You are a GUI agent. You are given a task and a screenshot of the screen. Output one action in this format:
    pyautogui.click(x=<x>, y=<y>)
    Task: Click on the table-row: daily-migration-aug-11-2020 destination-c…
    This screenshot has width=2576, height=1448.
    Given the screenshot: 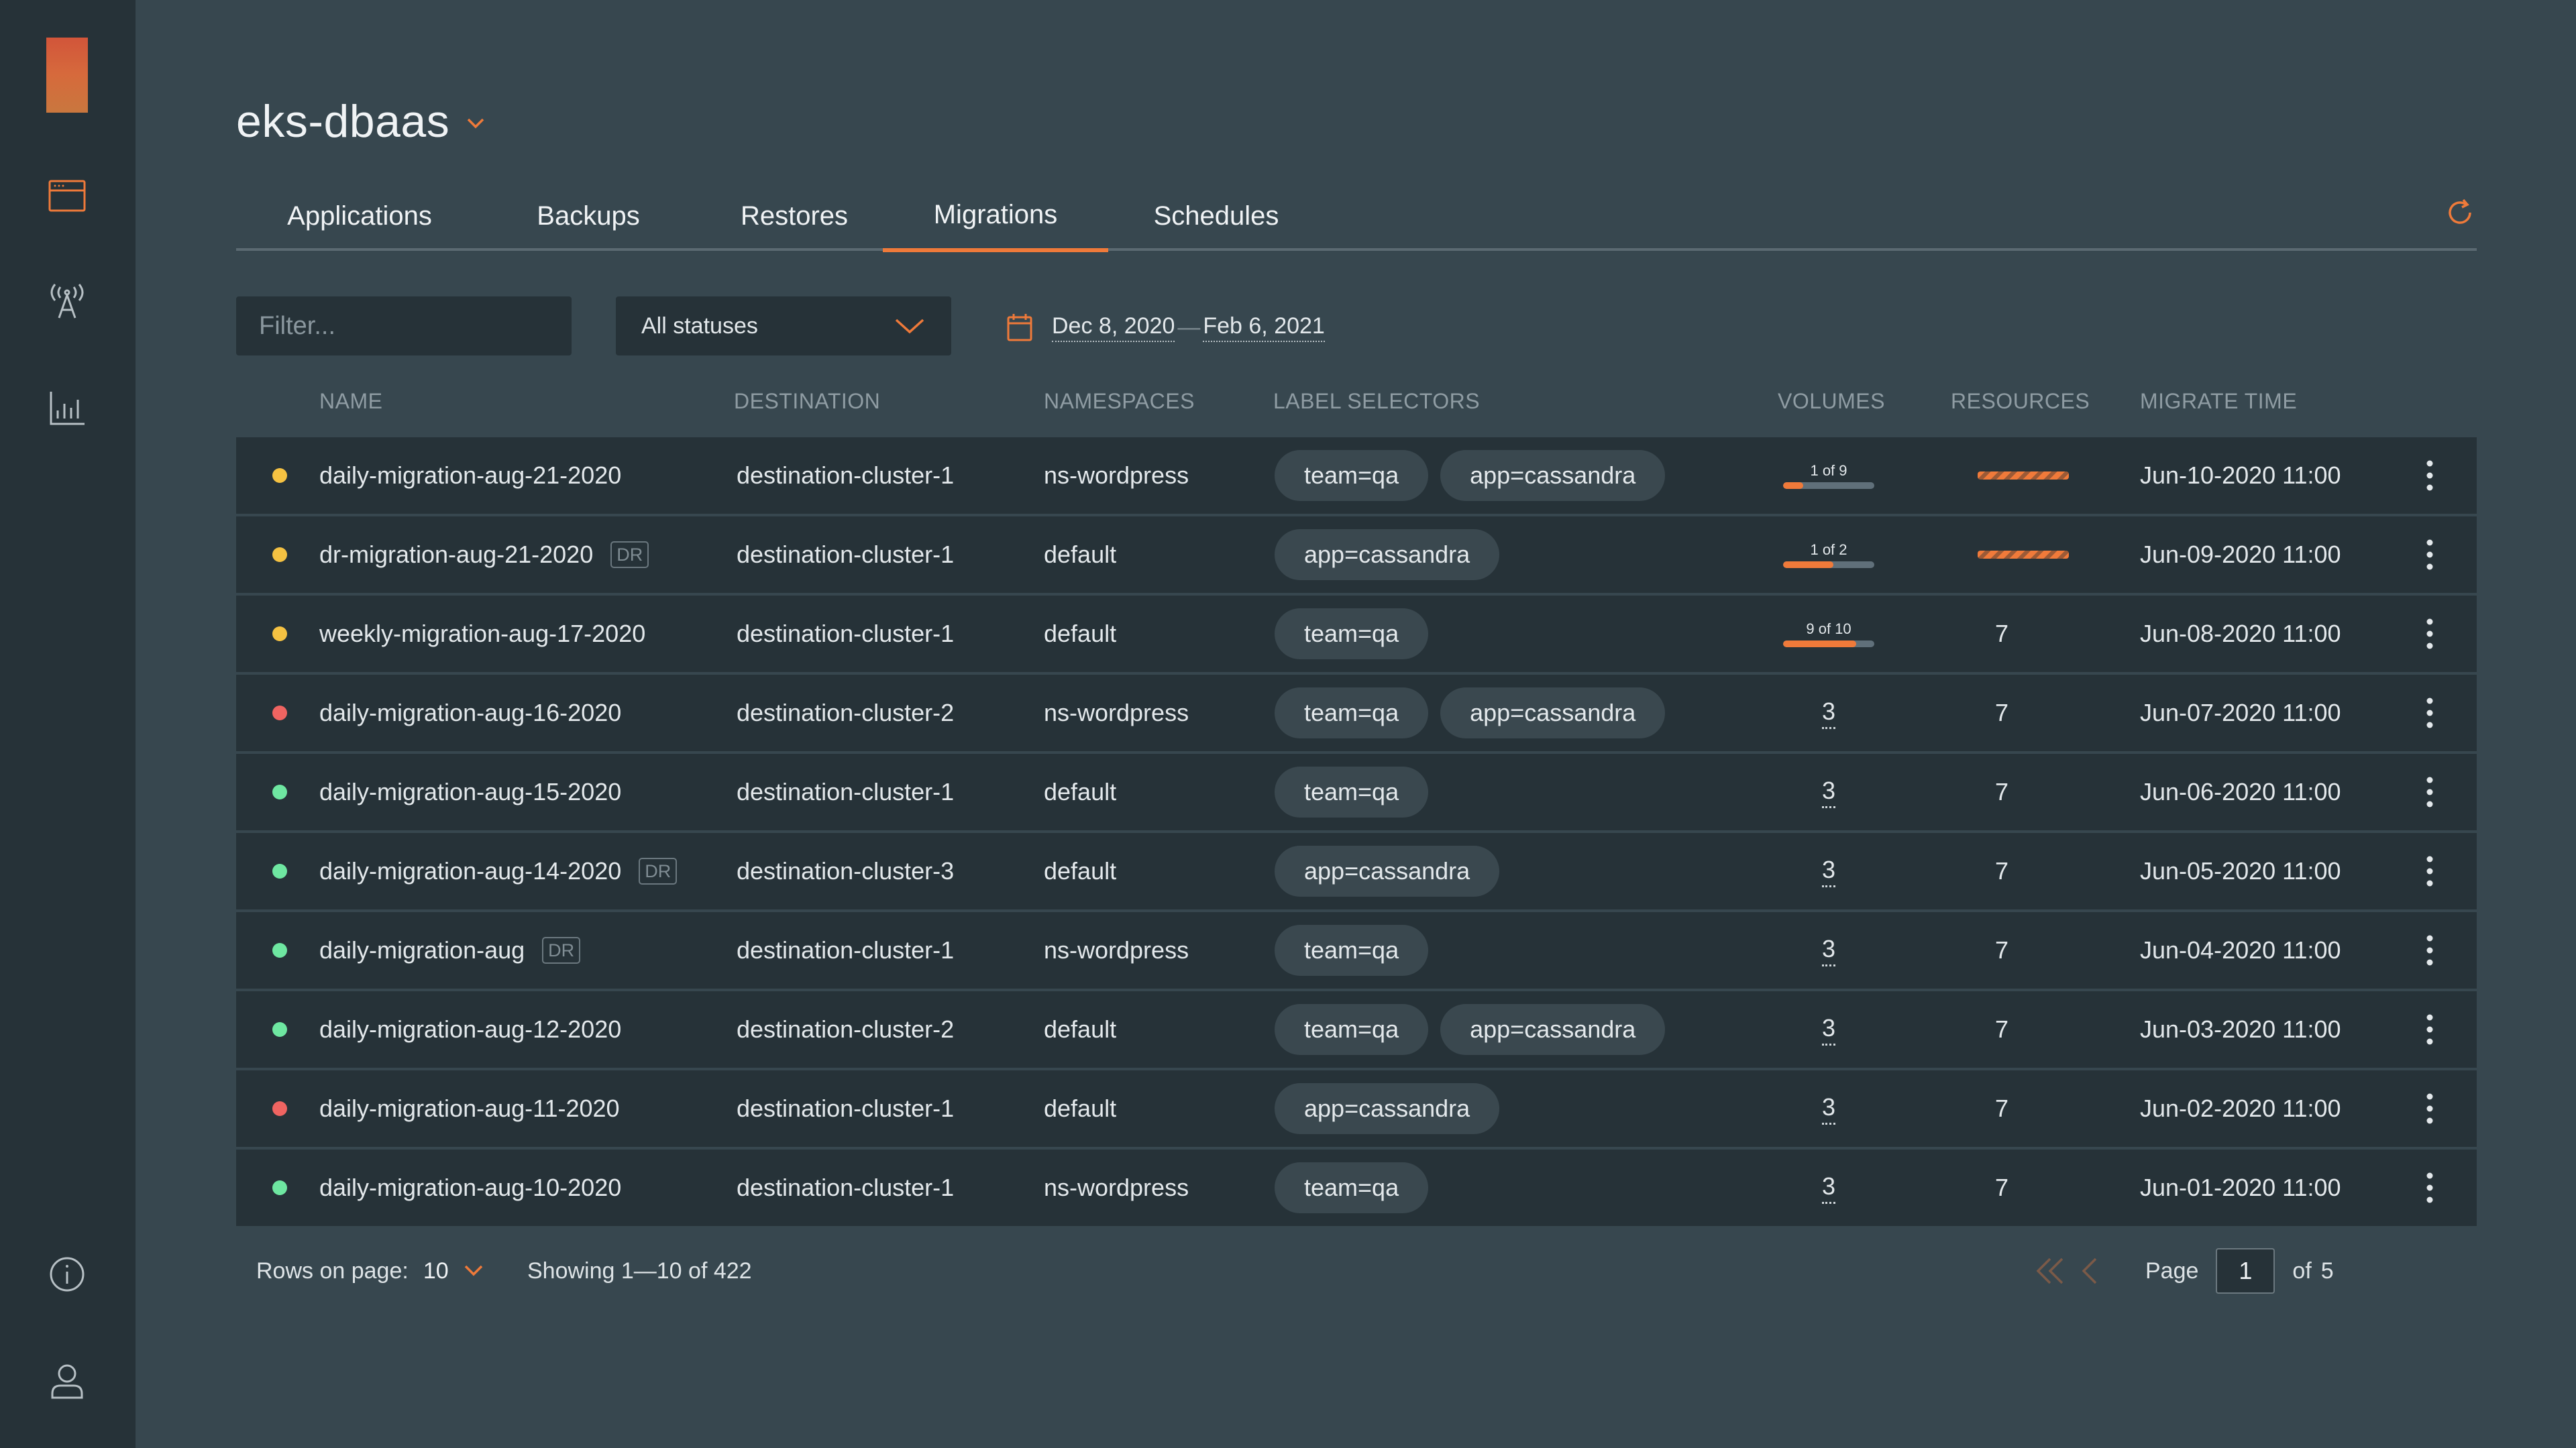 What is the action you would take?
    pyautogui.click(x=1356, y=1108)
    